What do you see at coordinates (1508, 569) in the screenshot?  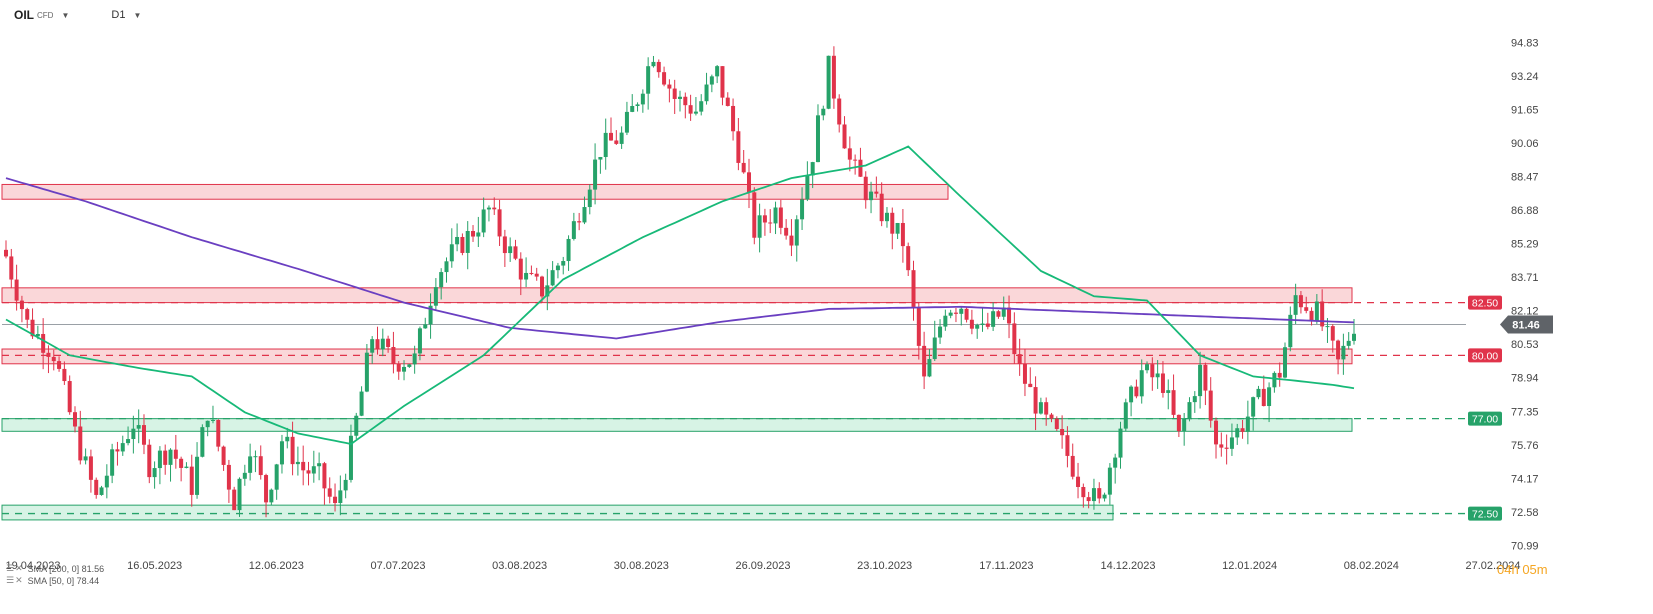 I see `timer-hours: 04h` at bounding box center [1508, 569].